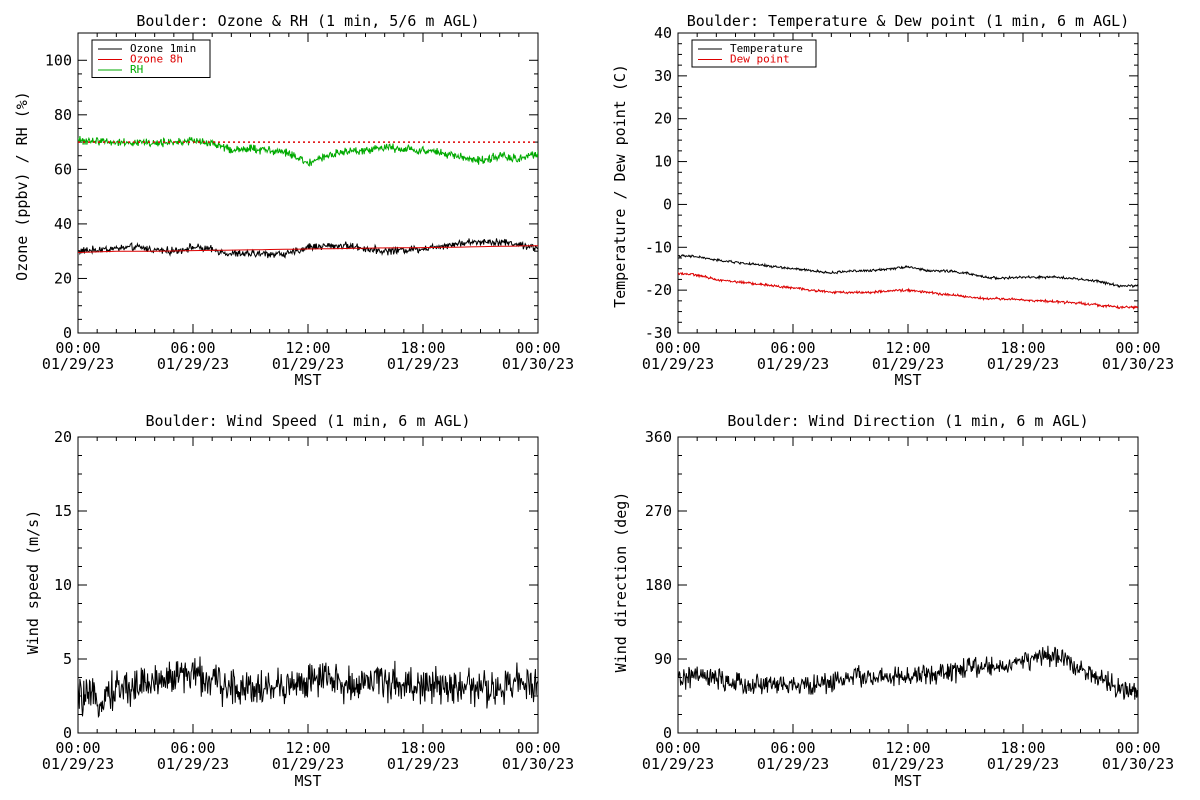 The height and width of the screenshot is (800, 1200). Describe the element at coordinates (907, 781) in the screenshot. I see `wind-direction-x-axis-label: MST` at that location.